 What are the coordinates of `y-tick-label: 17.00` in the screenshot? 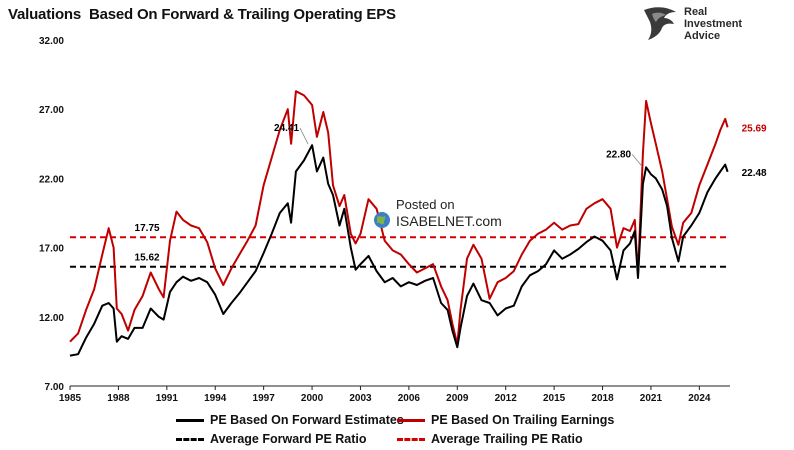 It's located at (51, 249).